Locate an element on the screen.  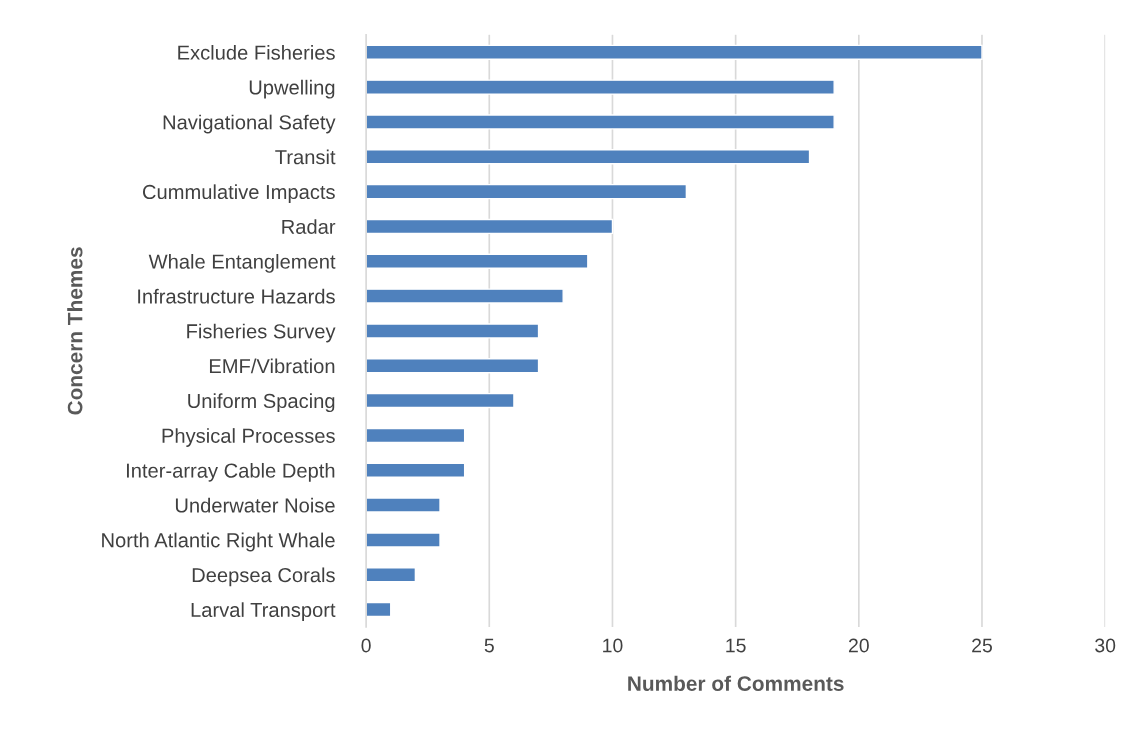
y-tick-label: EMF/Vibration is located at coordinates (272, 366).